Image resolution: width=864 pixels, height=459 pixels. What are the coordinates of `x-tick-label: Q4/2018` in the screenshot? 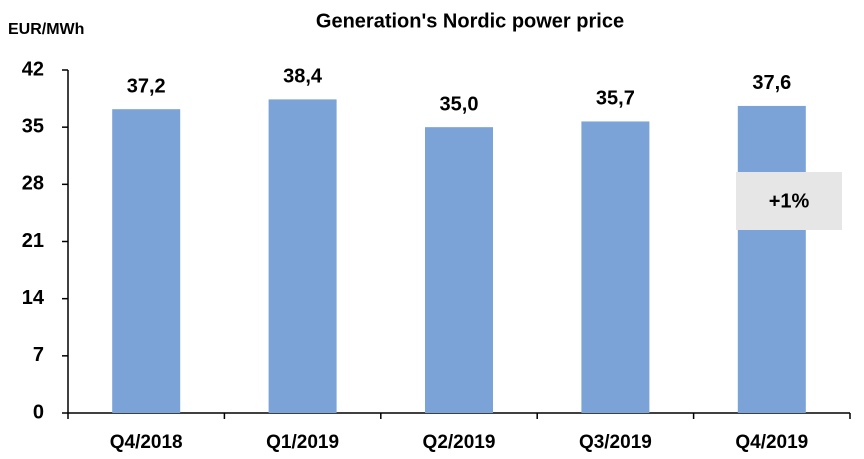 It's located at (146, 442).